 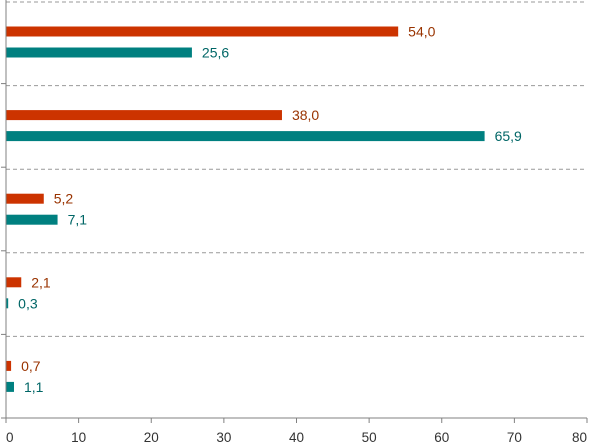 What do you see at coordinates (296, 437) in the screenshot?
I see `x-tick-label: 40` at bounding box center [296, 437].